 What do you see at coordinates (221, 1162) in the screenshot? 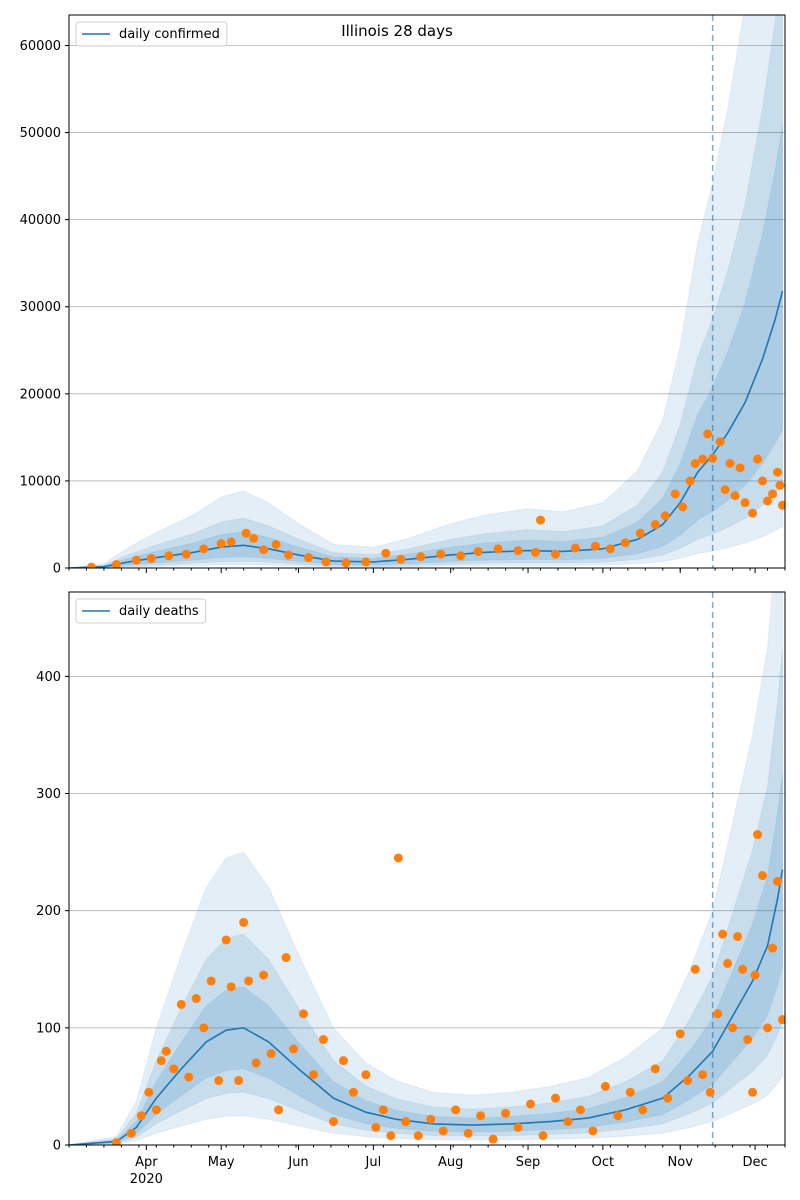
I see `x-tick-label: May` at bounding box center [221, 1162].